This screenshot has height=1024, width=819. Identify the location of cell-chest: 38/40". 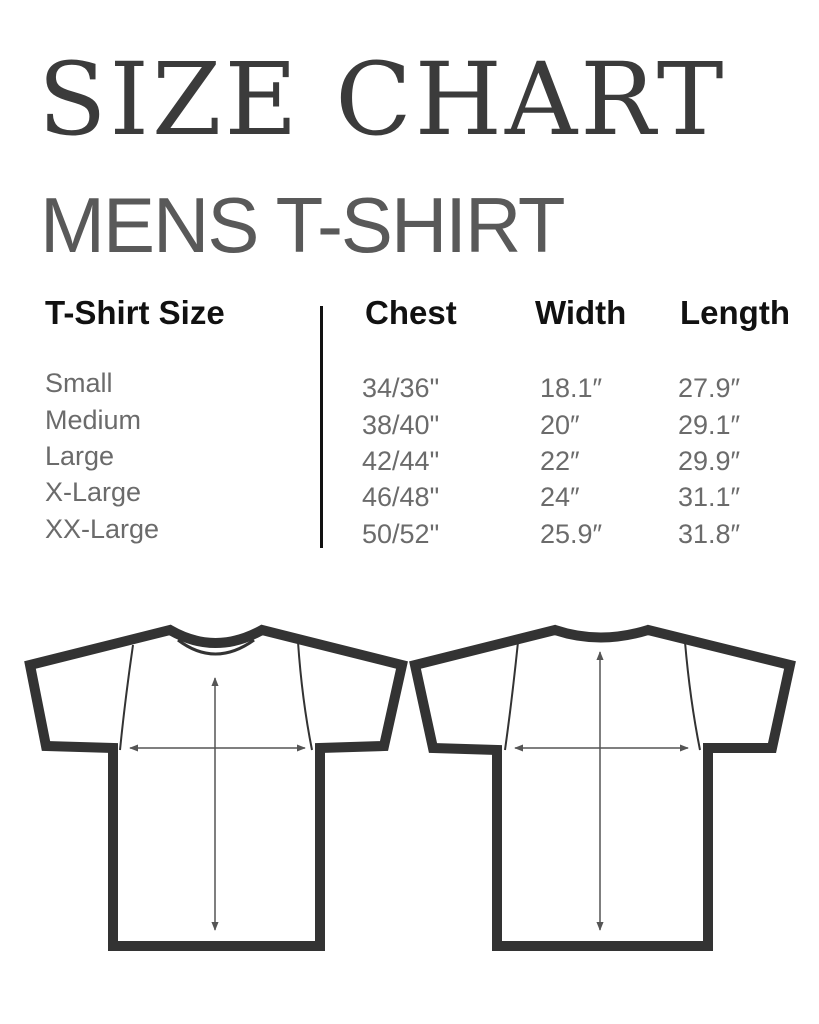
(401, 425).